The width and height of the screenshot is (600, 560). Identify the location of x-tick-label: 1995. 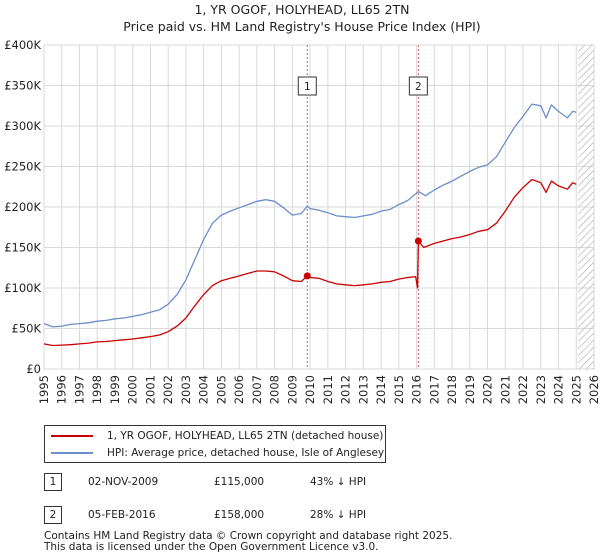
(44, 389).